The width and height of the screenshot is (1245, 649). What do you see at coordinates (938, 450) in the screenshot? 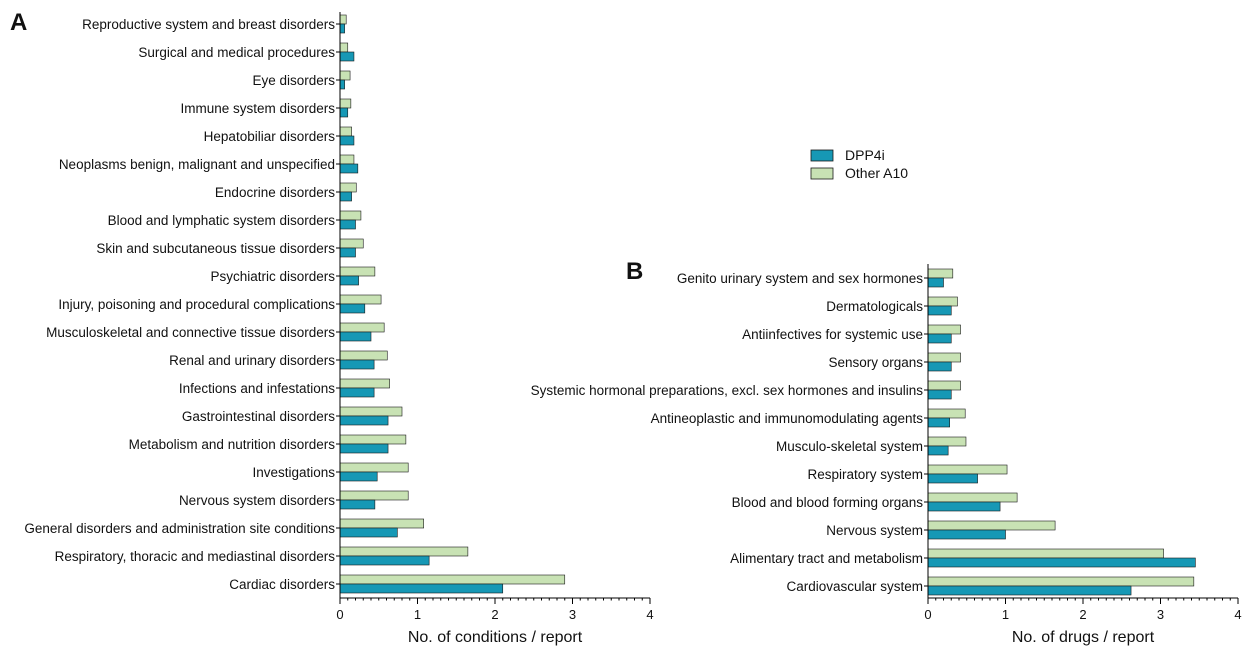
I see `bar-dpp4i-musculo-skeletal-system` at bounding box center [938, 450].